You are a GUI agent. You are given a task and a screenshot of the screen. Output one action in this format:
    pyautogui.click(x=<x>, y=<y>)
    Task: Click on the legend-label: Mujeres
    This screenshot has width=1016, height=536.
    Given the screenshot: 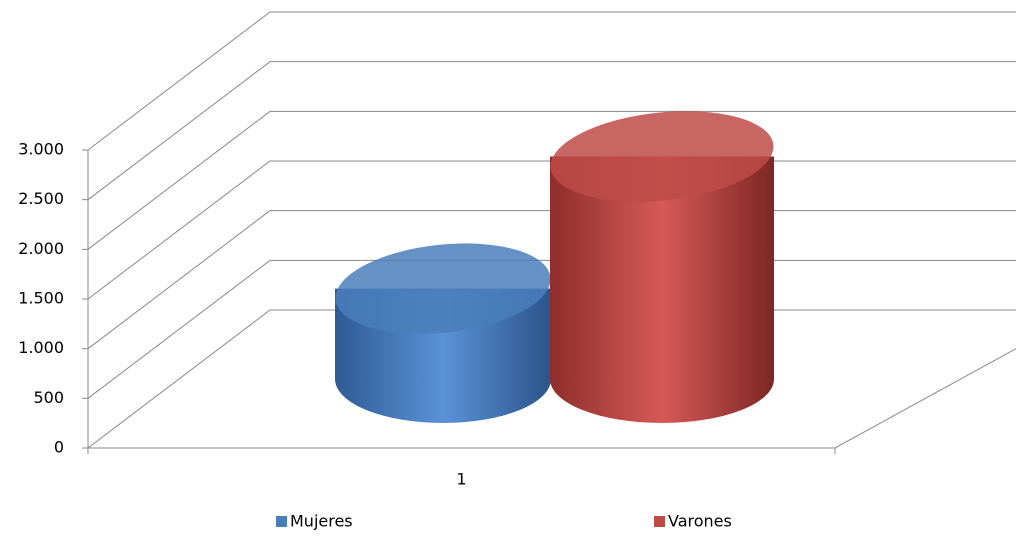 What is the action you would take?
    pyautogui.click(x=321, y=521)
    